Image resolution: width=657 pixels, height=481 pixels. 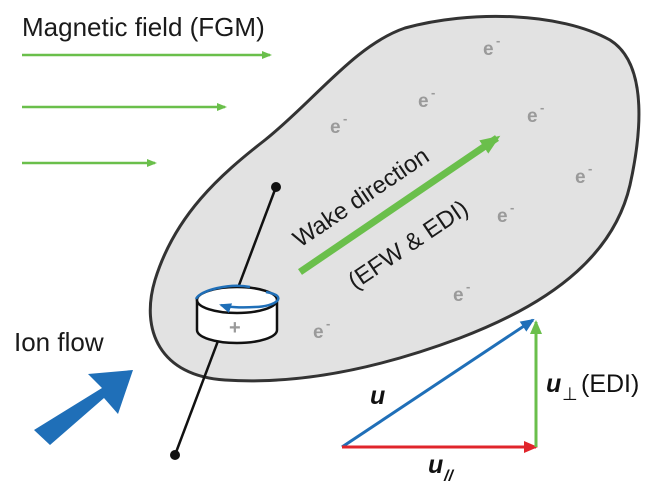 What do you see at coordinates (399, 205) in the screenshot?
I see `wake-direction-arrow` at bounding box center [399, 205].